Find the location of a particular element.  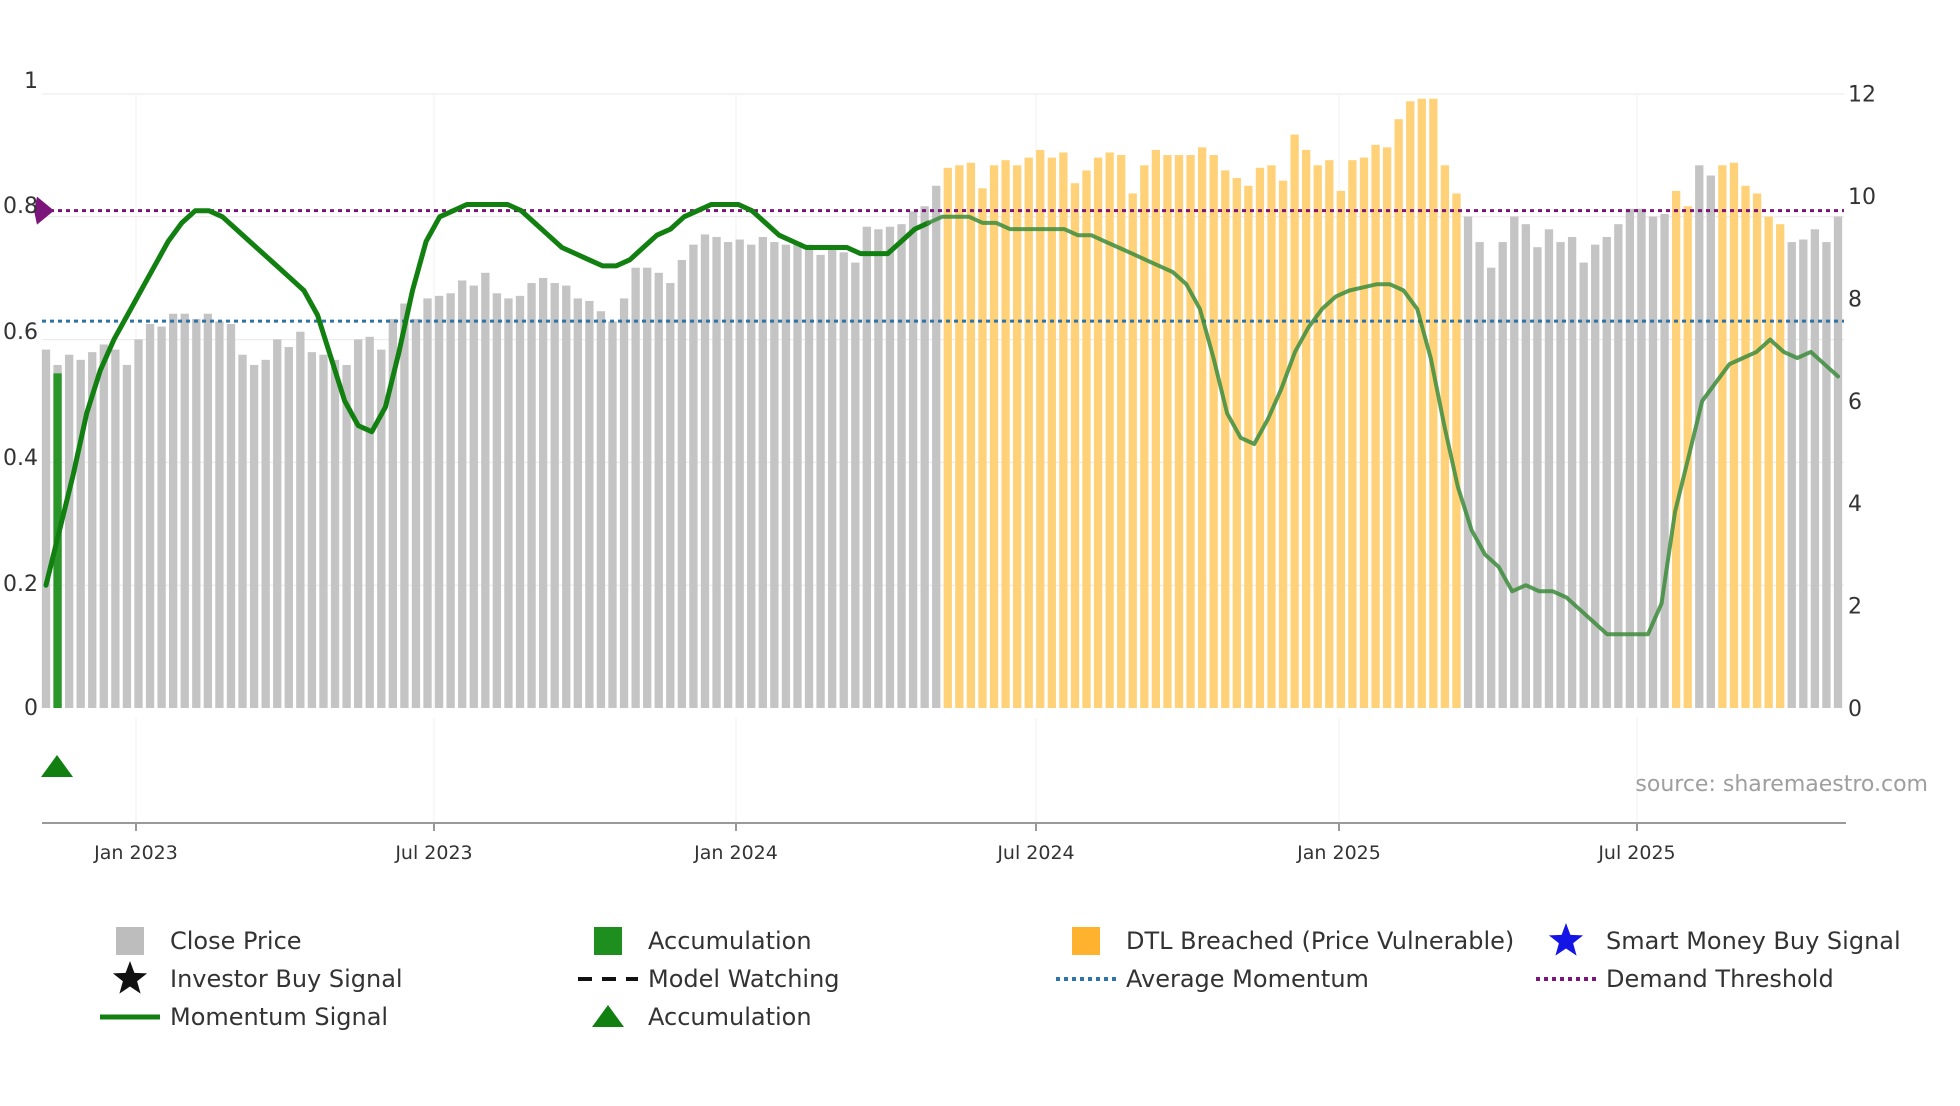

y-left-tick-label: 0 is located at coordinates (31, 708).